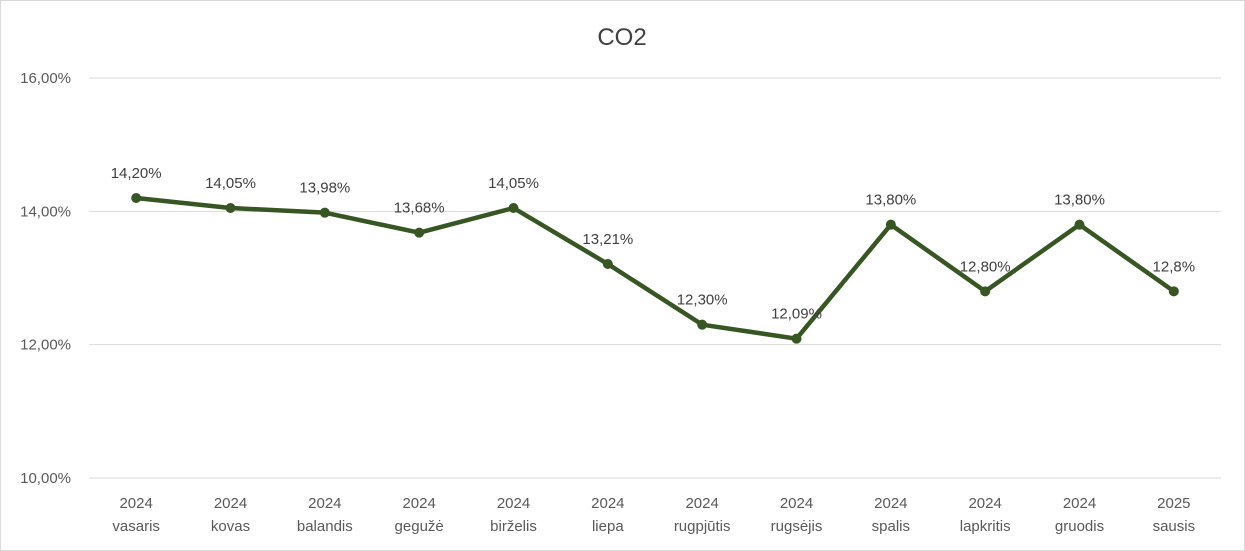 This screenshot has width=1245, height=551. Describe the element at coordinates (45, 211) in the screenshot. I see `y-tick-label: 14,00%` at that location.